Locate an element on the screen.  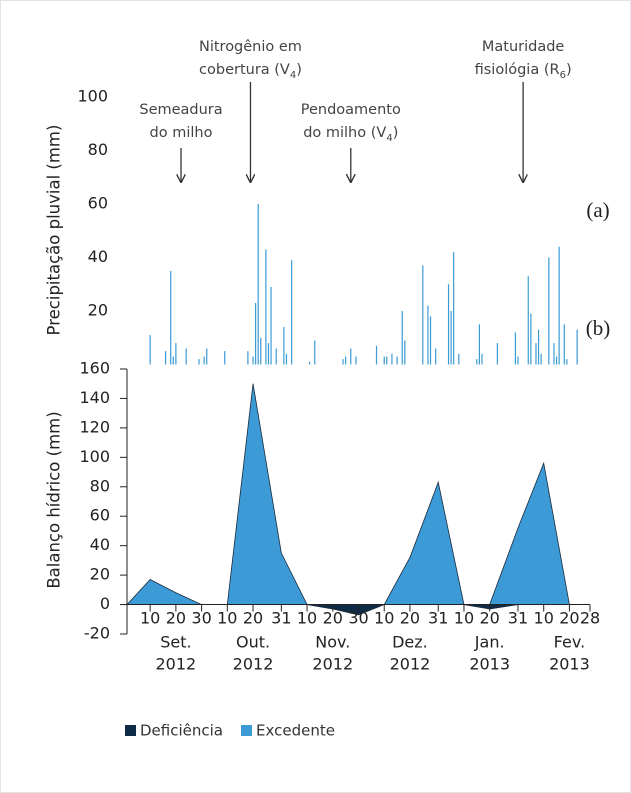
y-tick-label: -20 is located at coordinates (97, 633).